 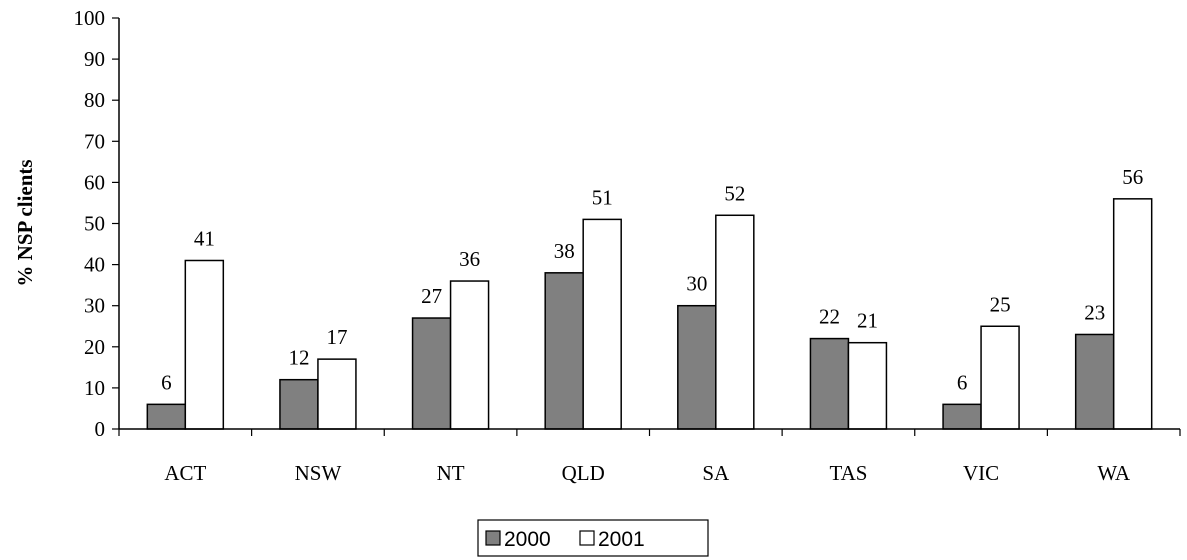 I want to click on bar-2001-nsw, so click(x=337, y=394).